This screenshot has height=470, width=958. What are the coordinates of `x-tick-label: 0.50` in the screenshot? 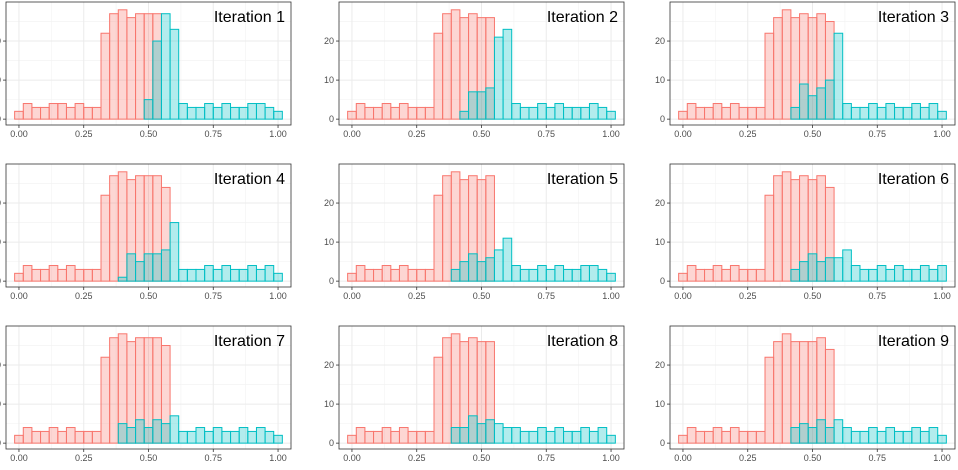 It's located at (149, 296).